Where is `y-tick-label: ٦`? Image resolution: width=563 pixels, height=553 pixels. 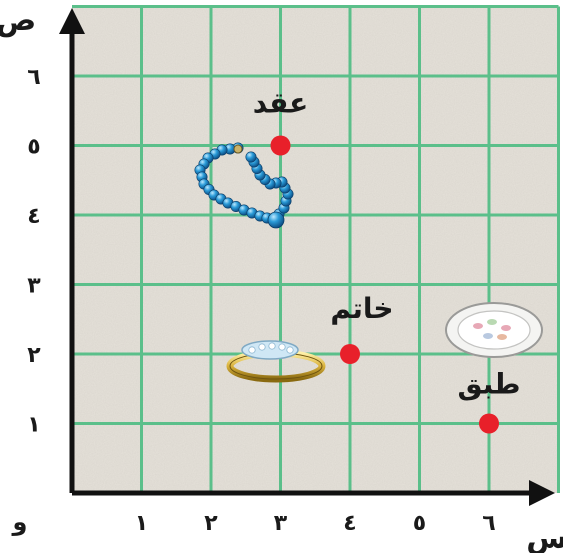
y-tick-label: ٦ is located at coordinates (33, 77).